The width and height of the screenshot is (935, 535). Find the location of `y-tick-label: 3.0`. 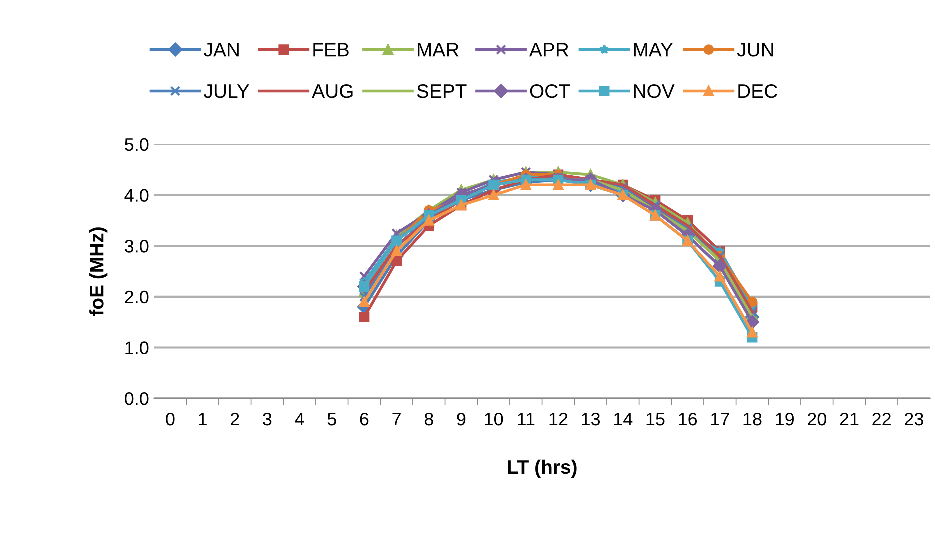

y-tick-label: 3.0 is located at coordinates (137, 246).